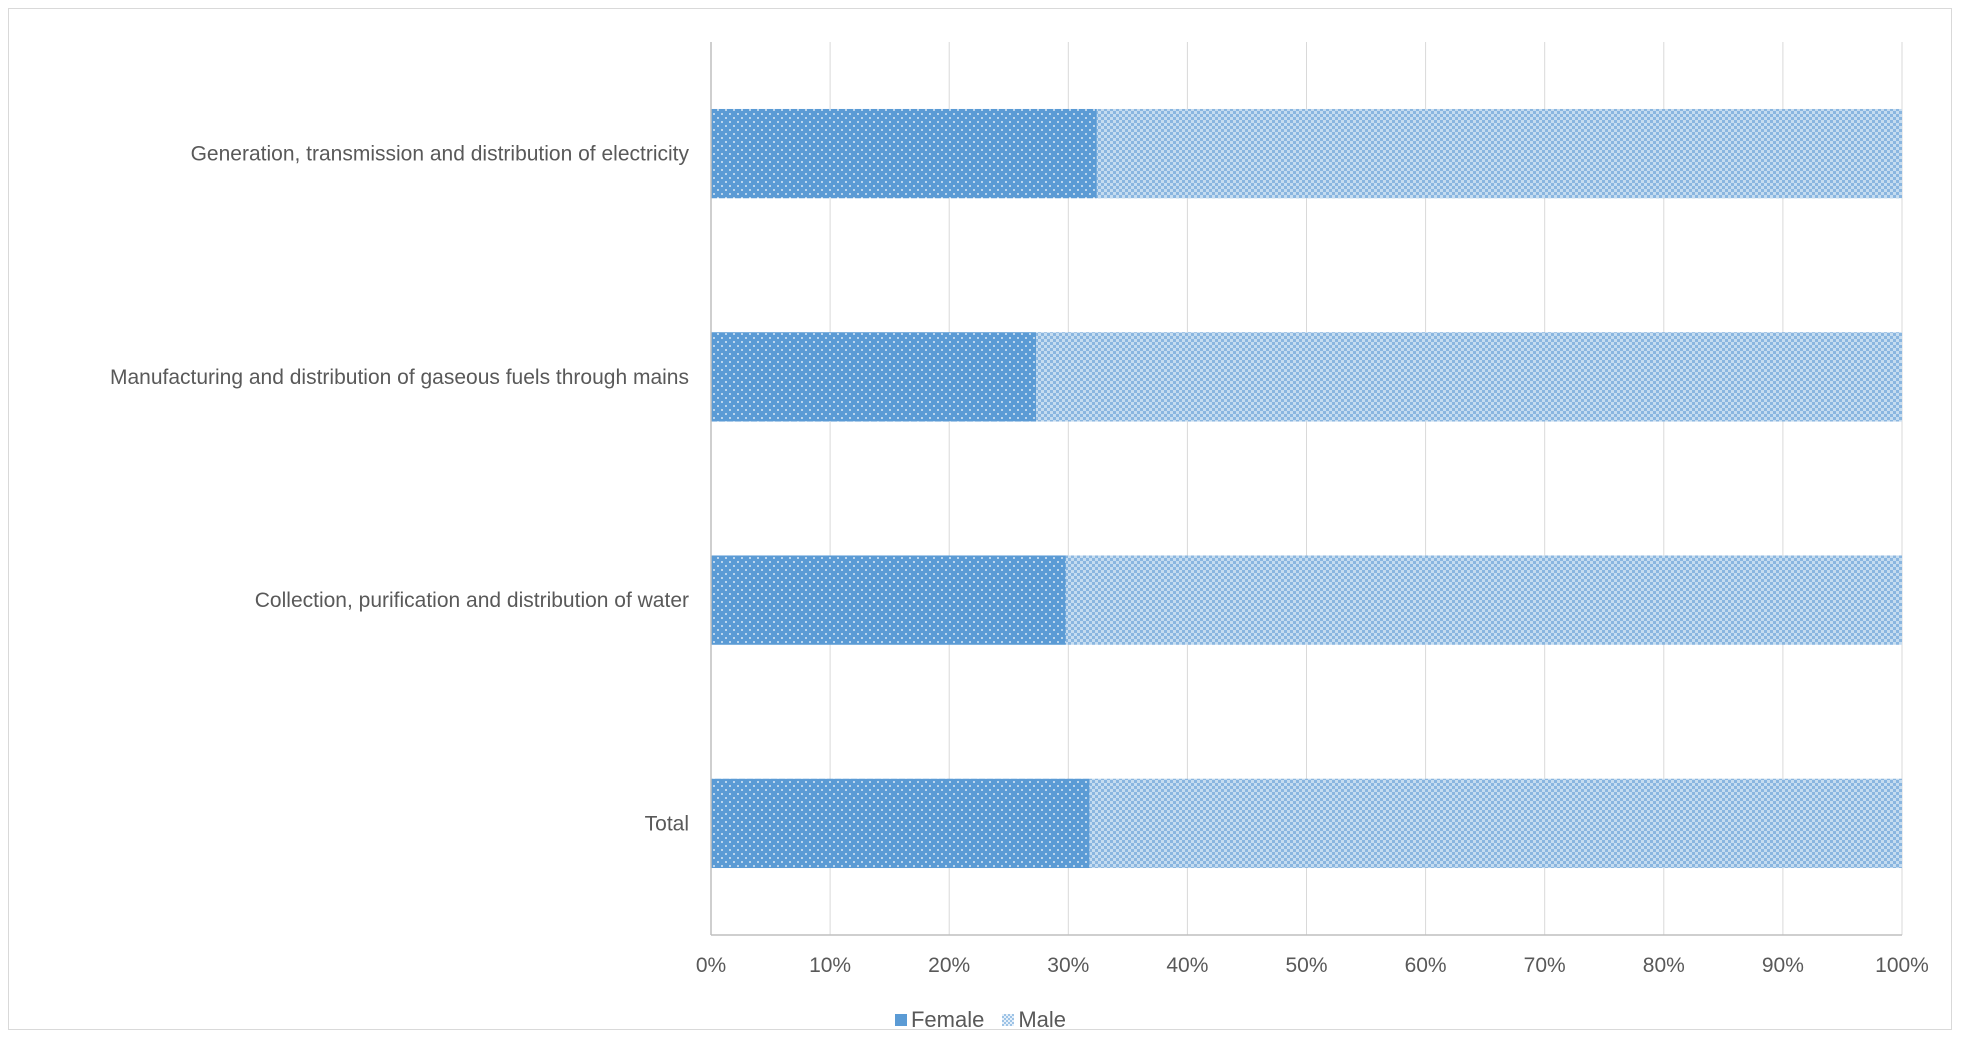 This screenshot has width=1961, height=1038. What do you see at coordinates (830, 965) in the screenshot?
I see `x-tick-label: 10%` at bounding box center [830, 965].